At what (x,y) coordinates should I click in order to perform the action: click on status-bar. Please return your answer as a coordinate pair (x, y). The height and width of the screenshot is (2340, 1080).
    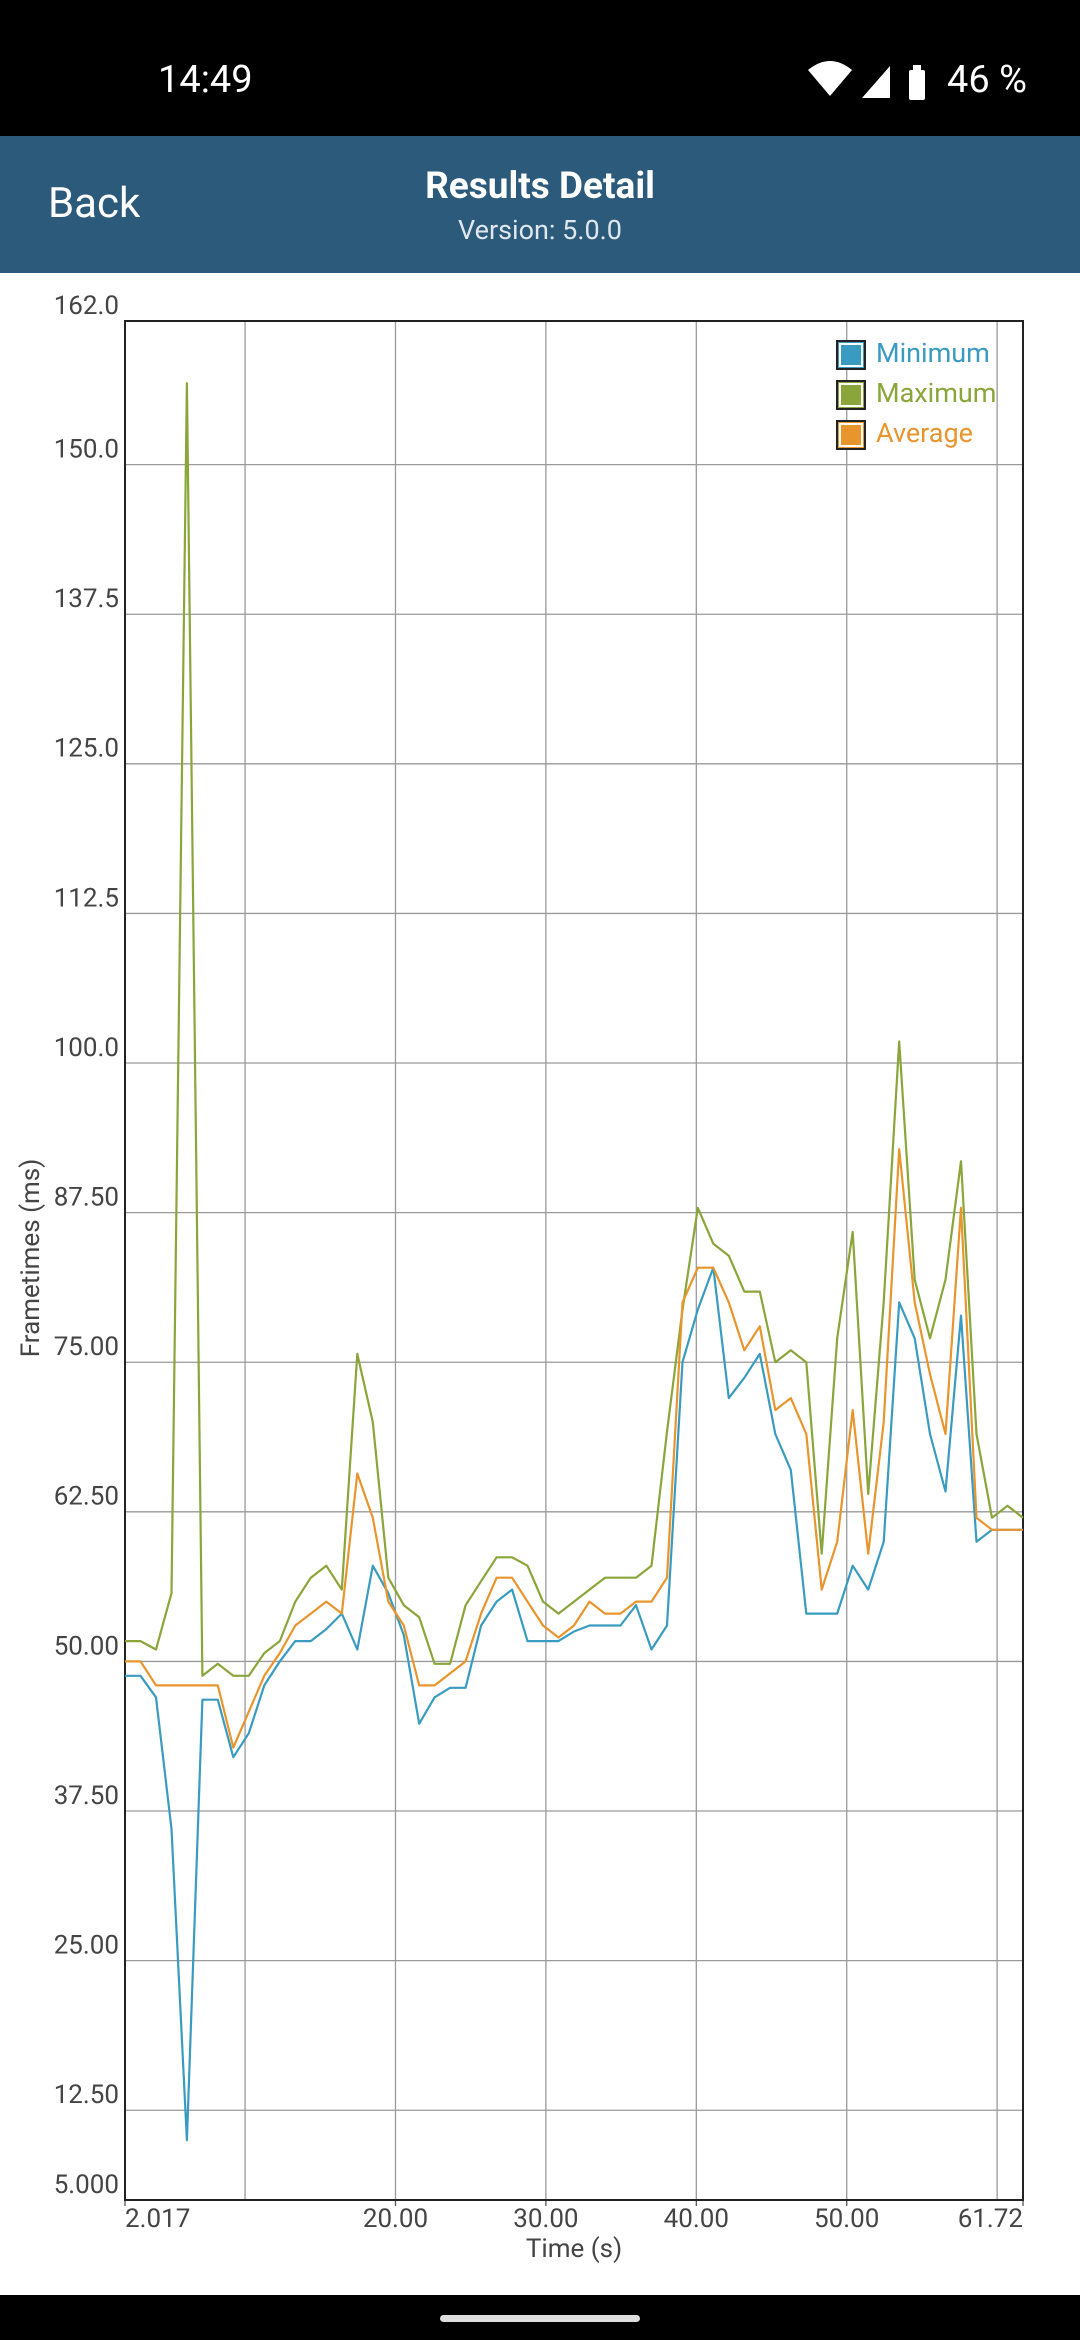
    Looking at the image, I should click on (540, 68).